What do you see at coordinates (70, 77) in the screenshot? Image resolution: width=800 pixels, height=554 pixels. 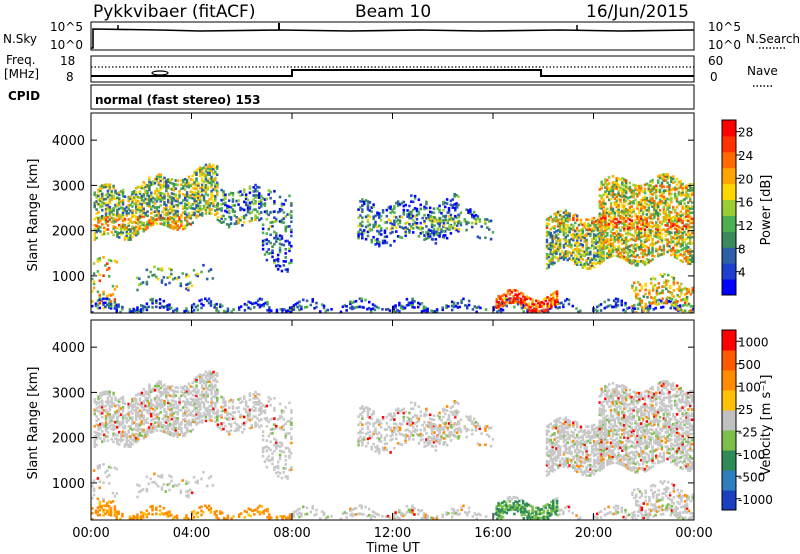 I see `freq-tick-low: 8` at bounding box center [70, 77].